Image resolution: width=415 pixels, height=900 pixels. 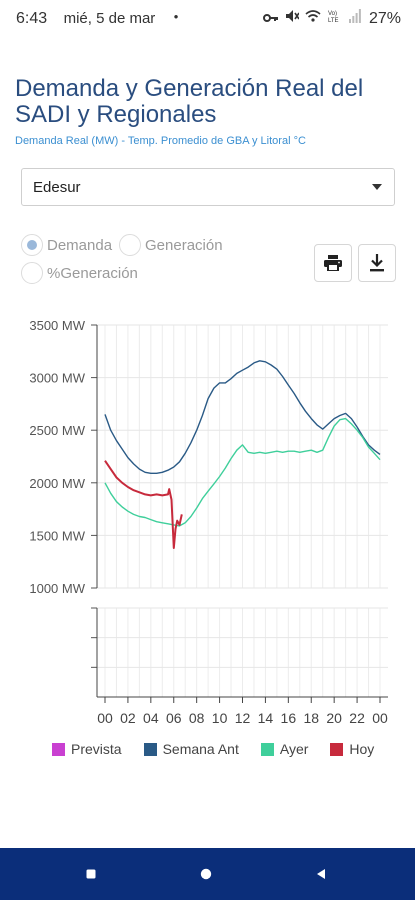 What do you see at coordinates (57, 378) in the screenshot?
I see `y-tick-label: 3000 MW` at bounding box center [57, 378].